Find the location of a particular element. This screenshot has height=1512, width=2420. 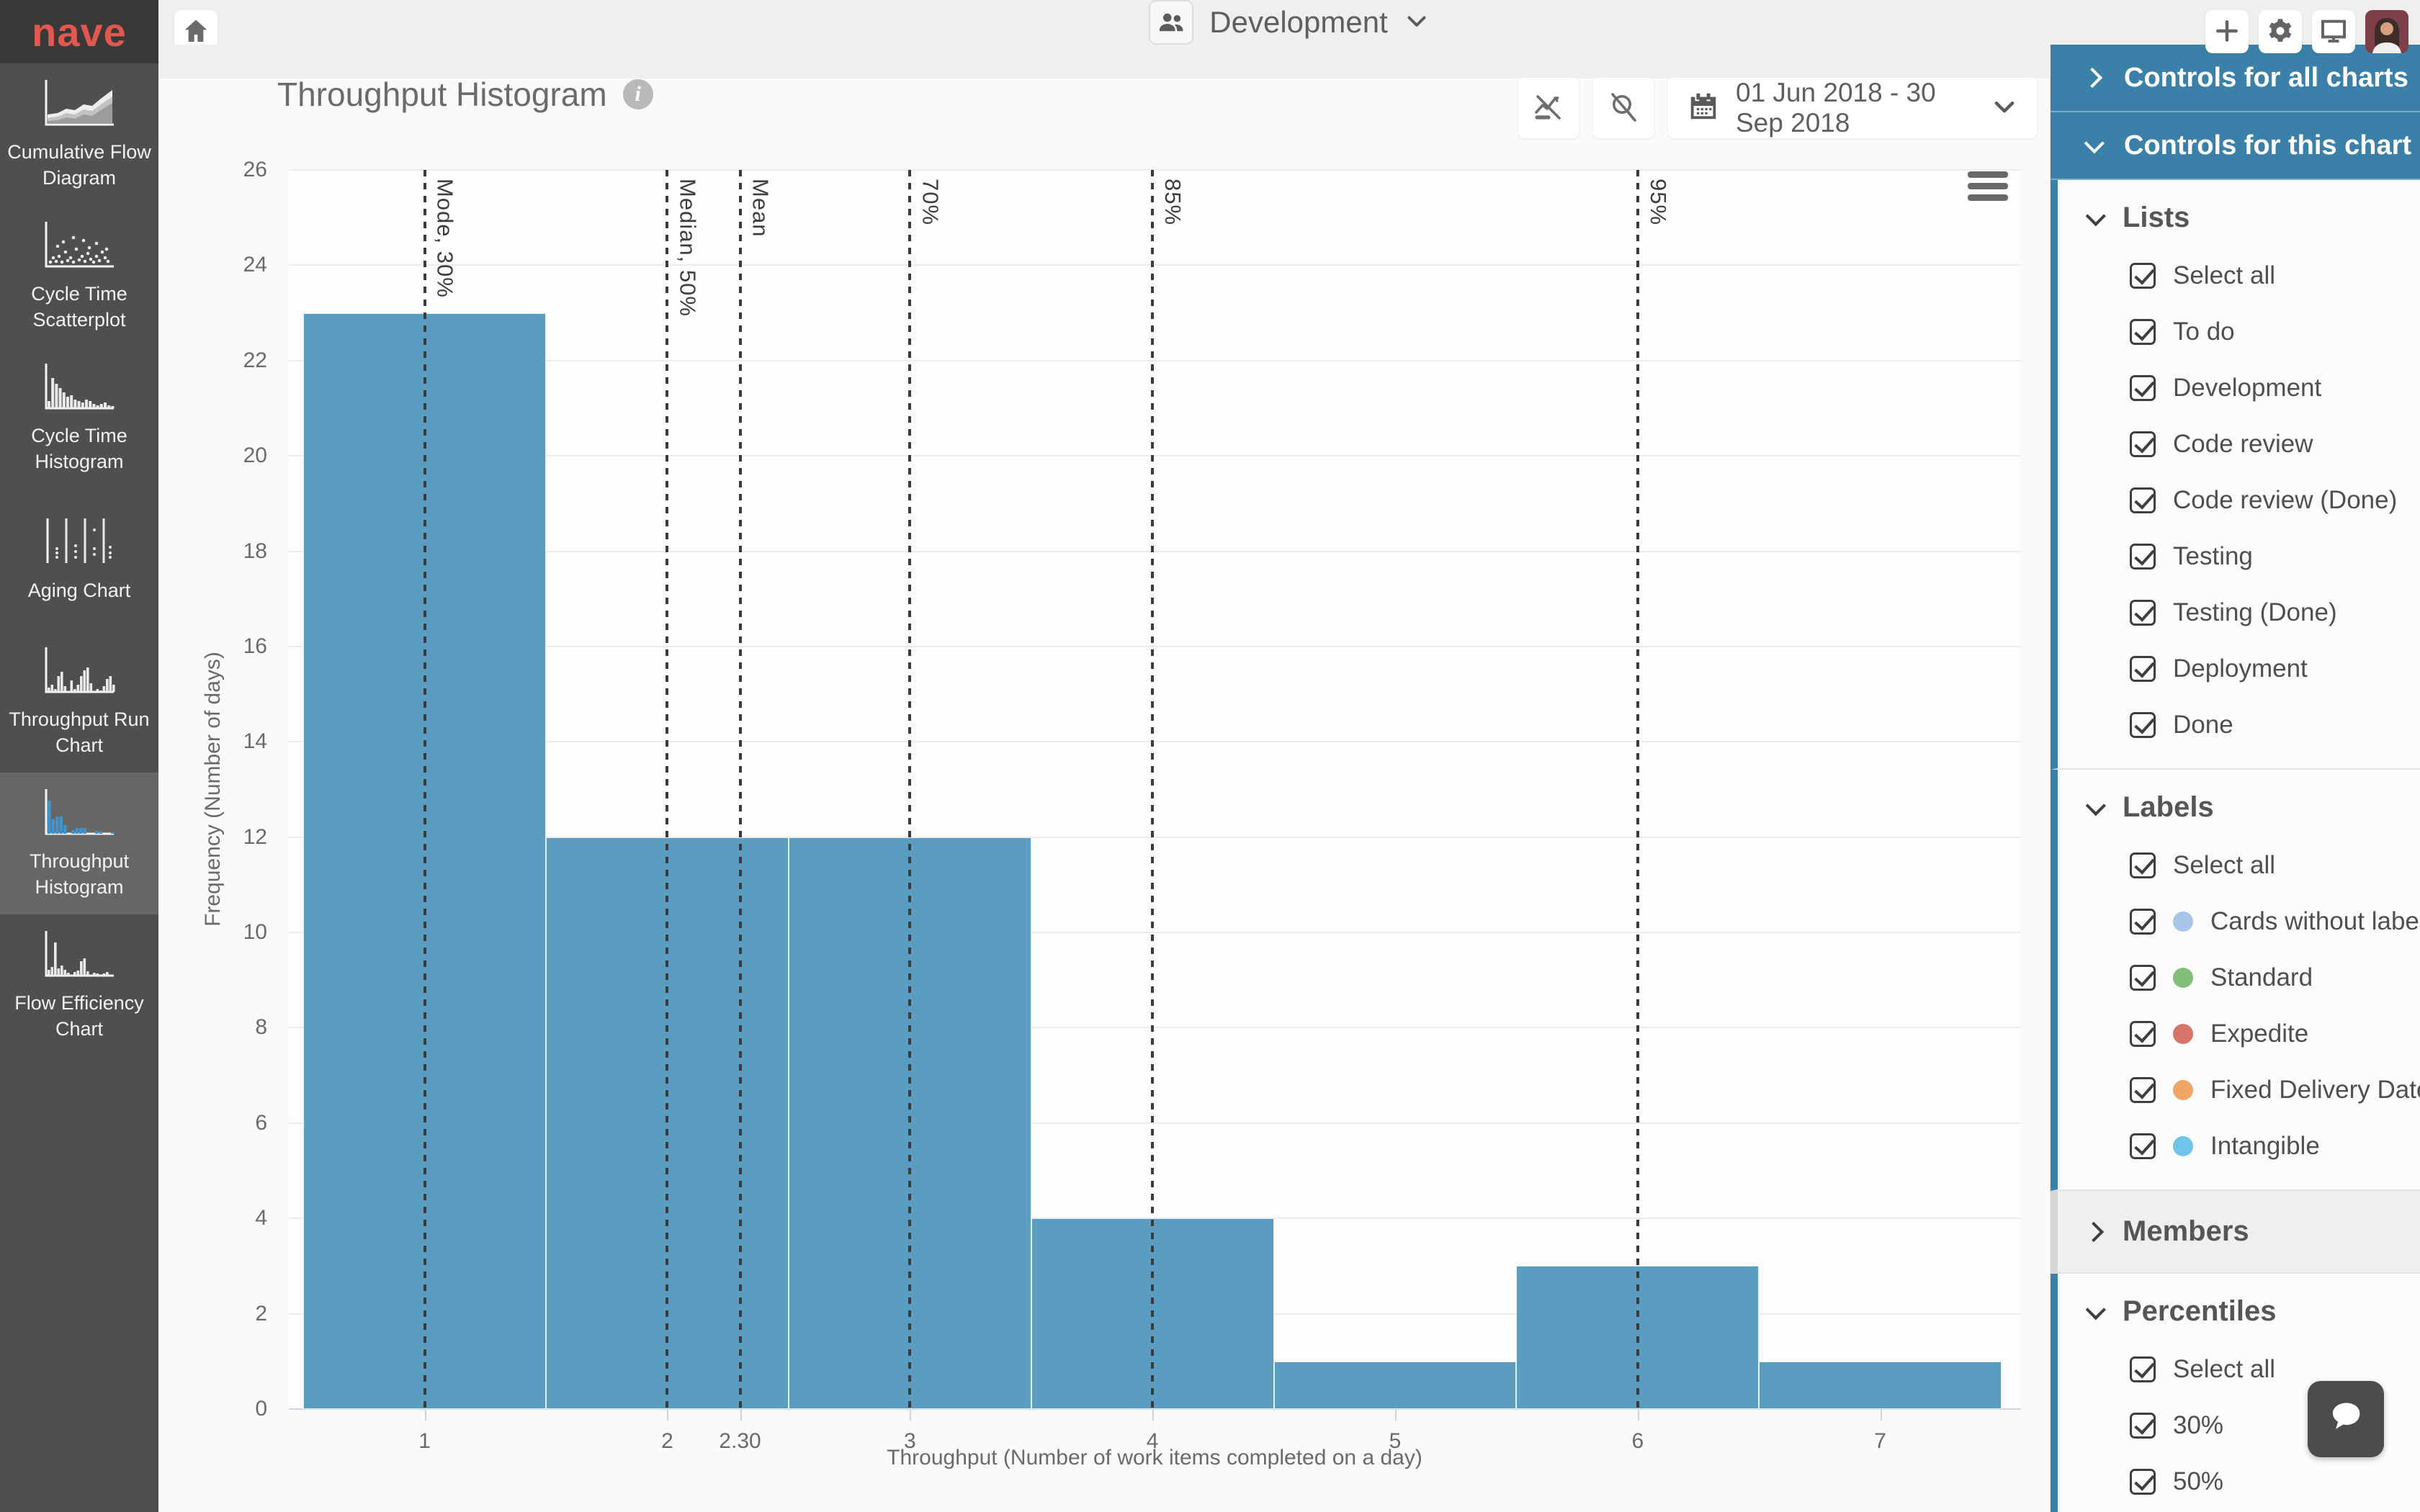

checkbox-row-30: 30% is located at coordinates (2239, 1425).